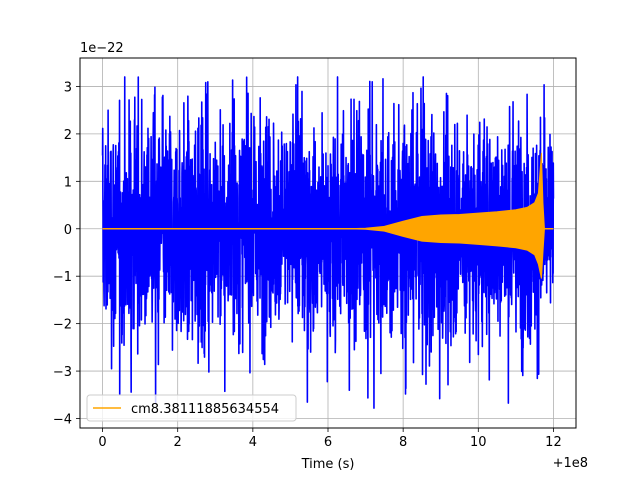  I want to click on y-tick-label: 2, so click(68, 135).